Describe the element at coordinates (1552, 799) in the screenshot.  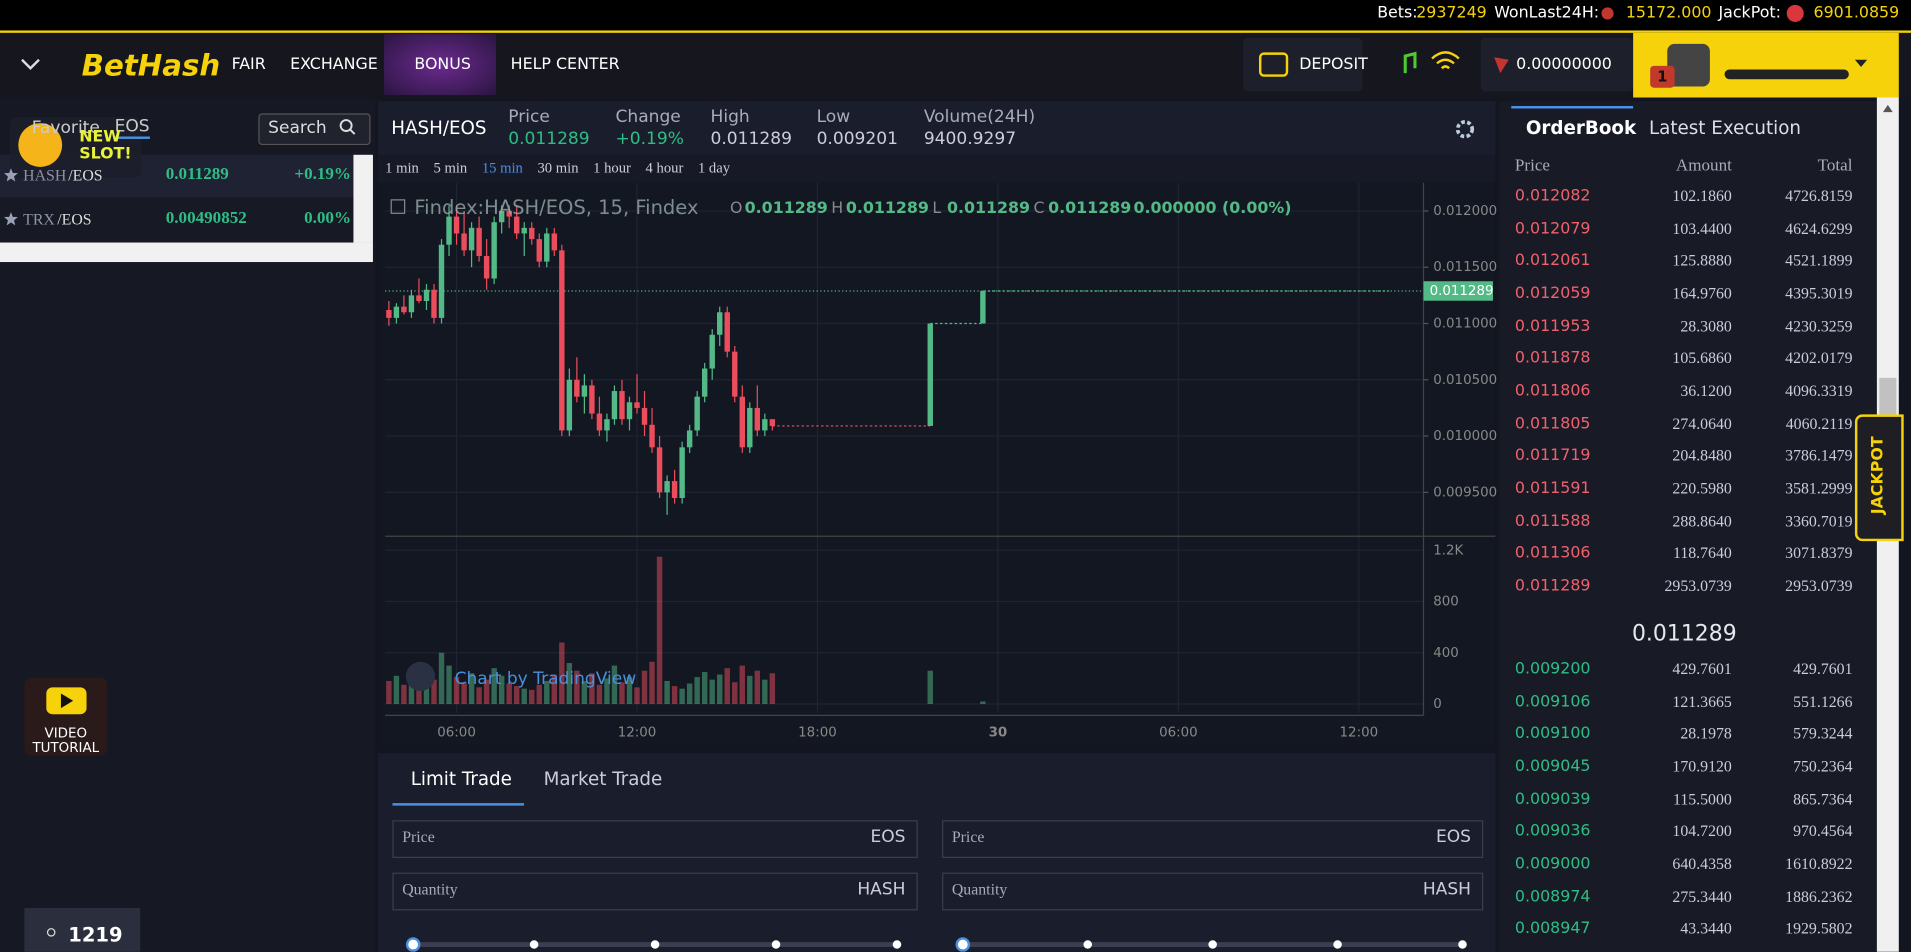
I see `orderbook-cell: 0.009039` at that location.